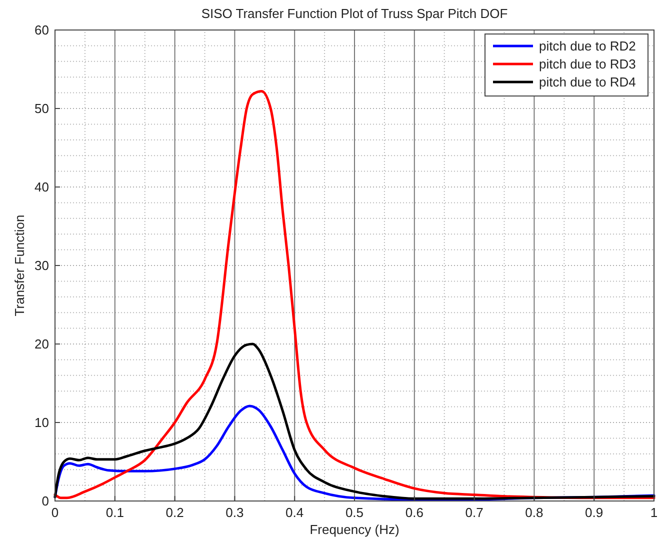 The height and width of the screenshot is (540, 668). What do you see at coordinates (587, 46) in the screenshot?
I see `legend-label: pitch due to RD2` at bounding box center [587, 46].